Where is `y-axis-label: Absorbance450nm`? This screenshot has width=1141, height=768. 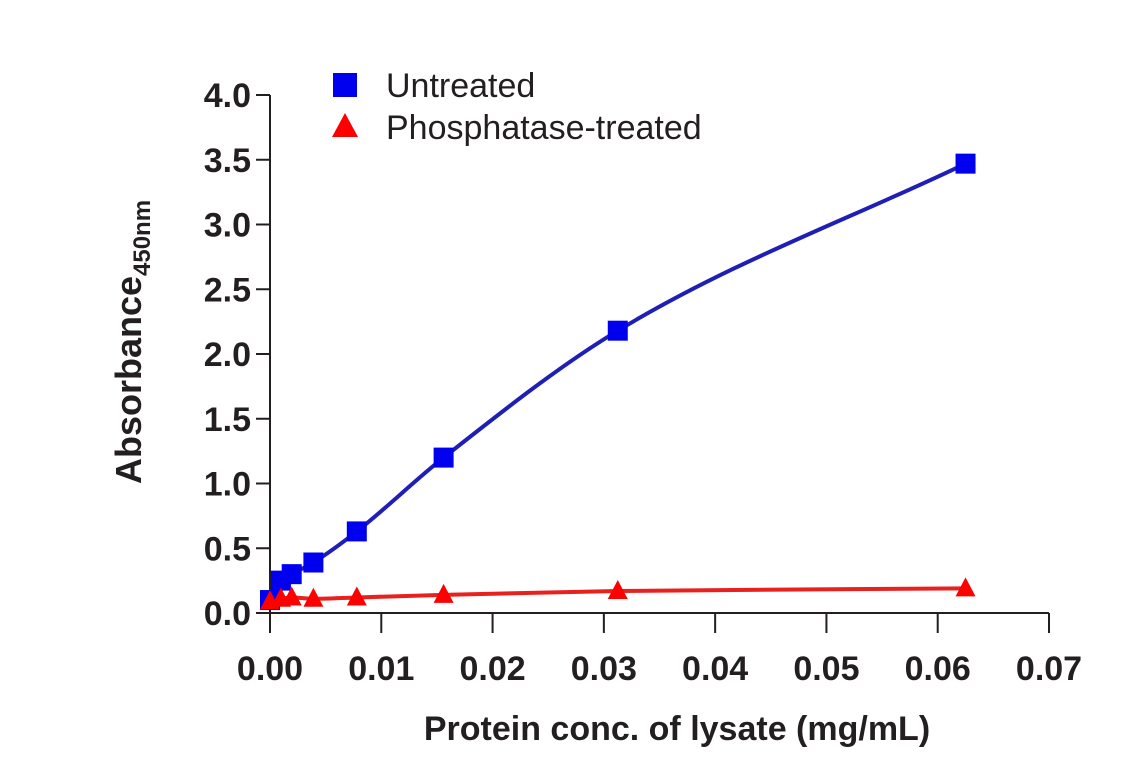
y-axis-label: Absorbance450nm is located at coordinates (132, 342).